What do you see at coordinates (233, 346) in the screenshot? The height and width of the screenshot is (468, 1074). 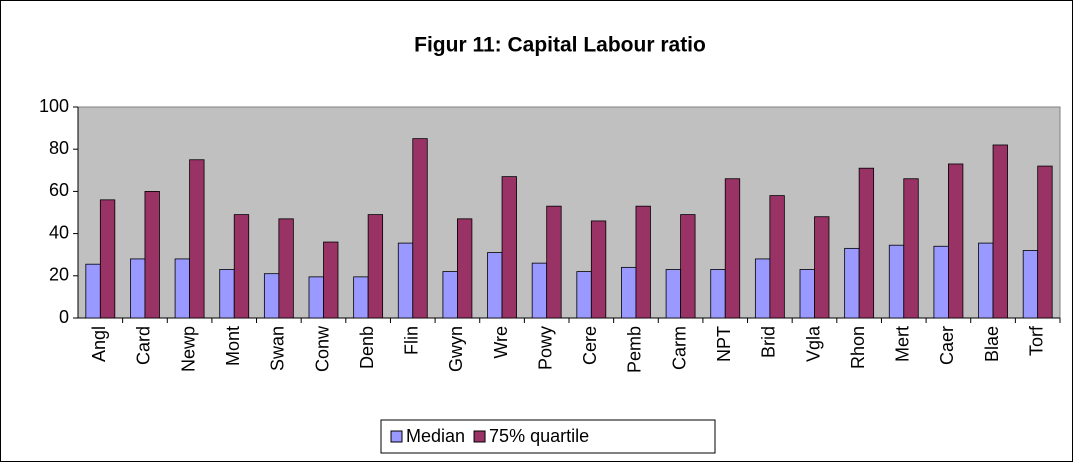 I see `x-tick-label: Mont` at bounding box center [233, 346].